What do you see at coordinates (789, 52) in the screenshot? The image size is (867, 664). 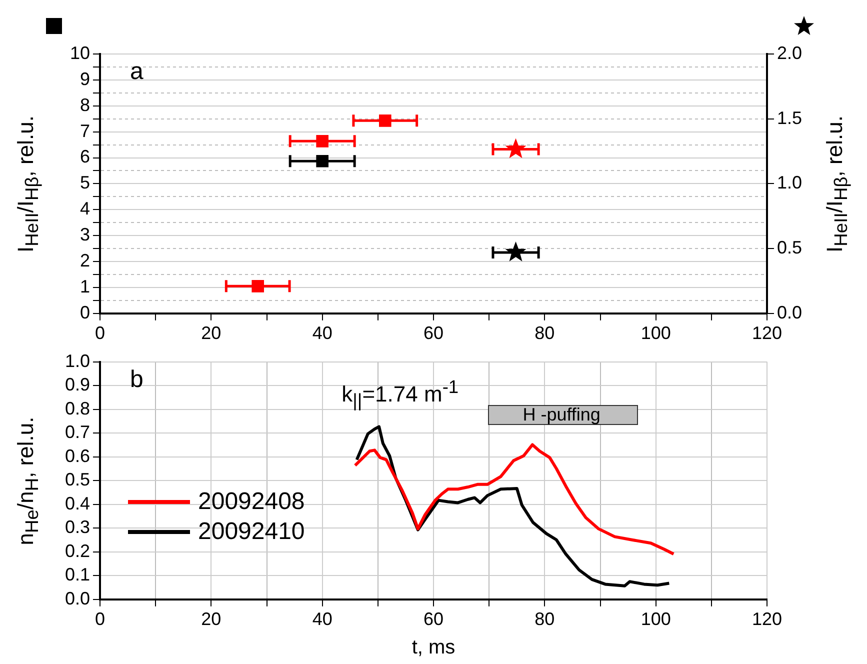 I see `y2-tick-label: 2.0` at bounding box center [789, 52].